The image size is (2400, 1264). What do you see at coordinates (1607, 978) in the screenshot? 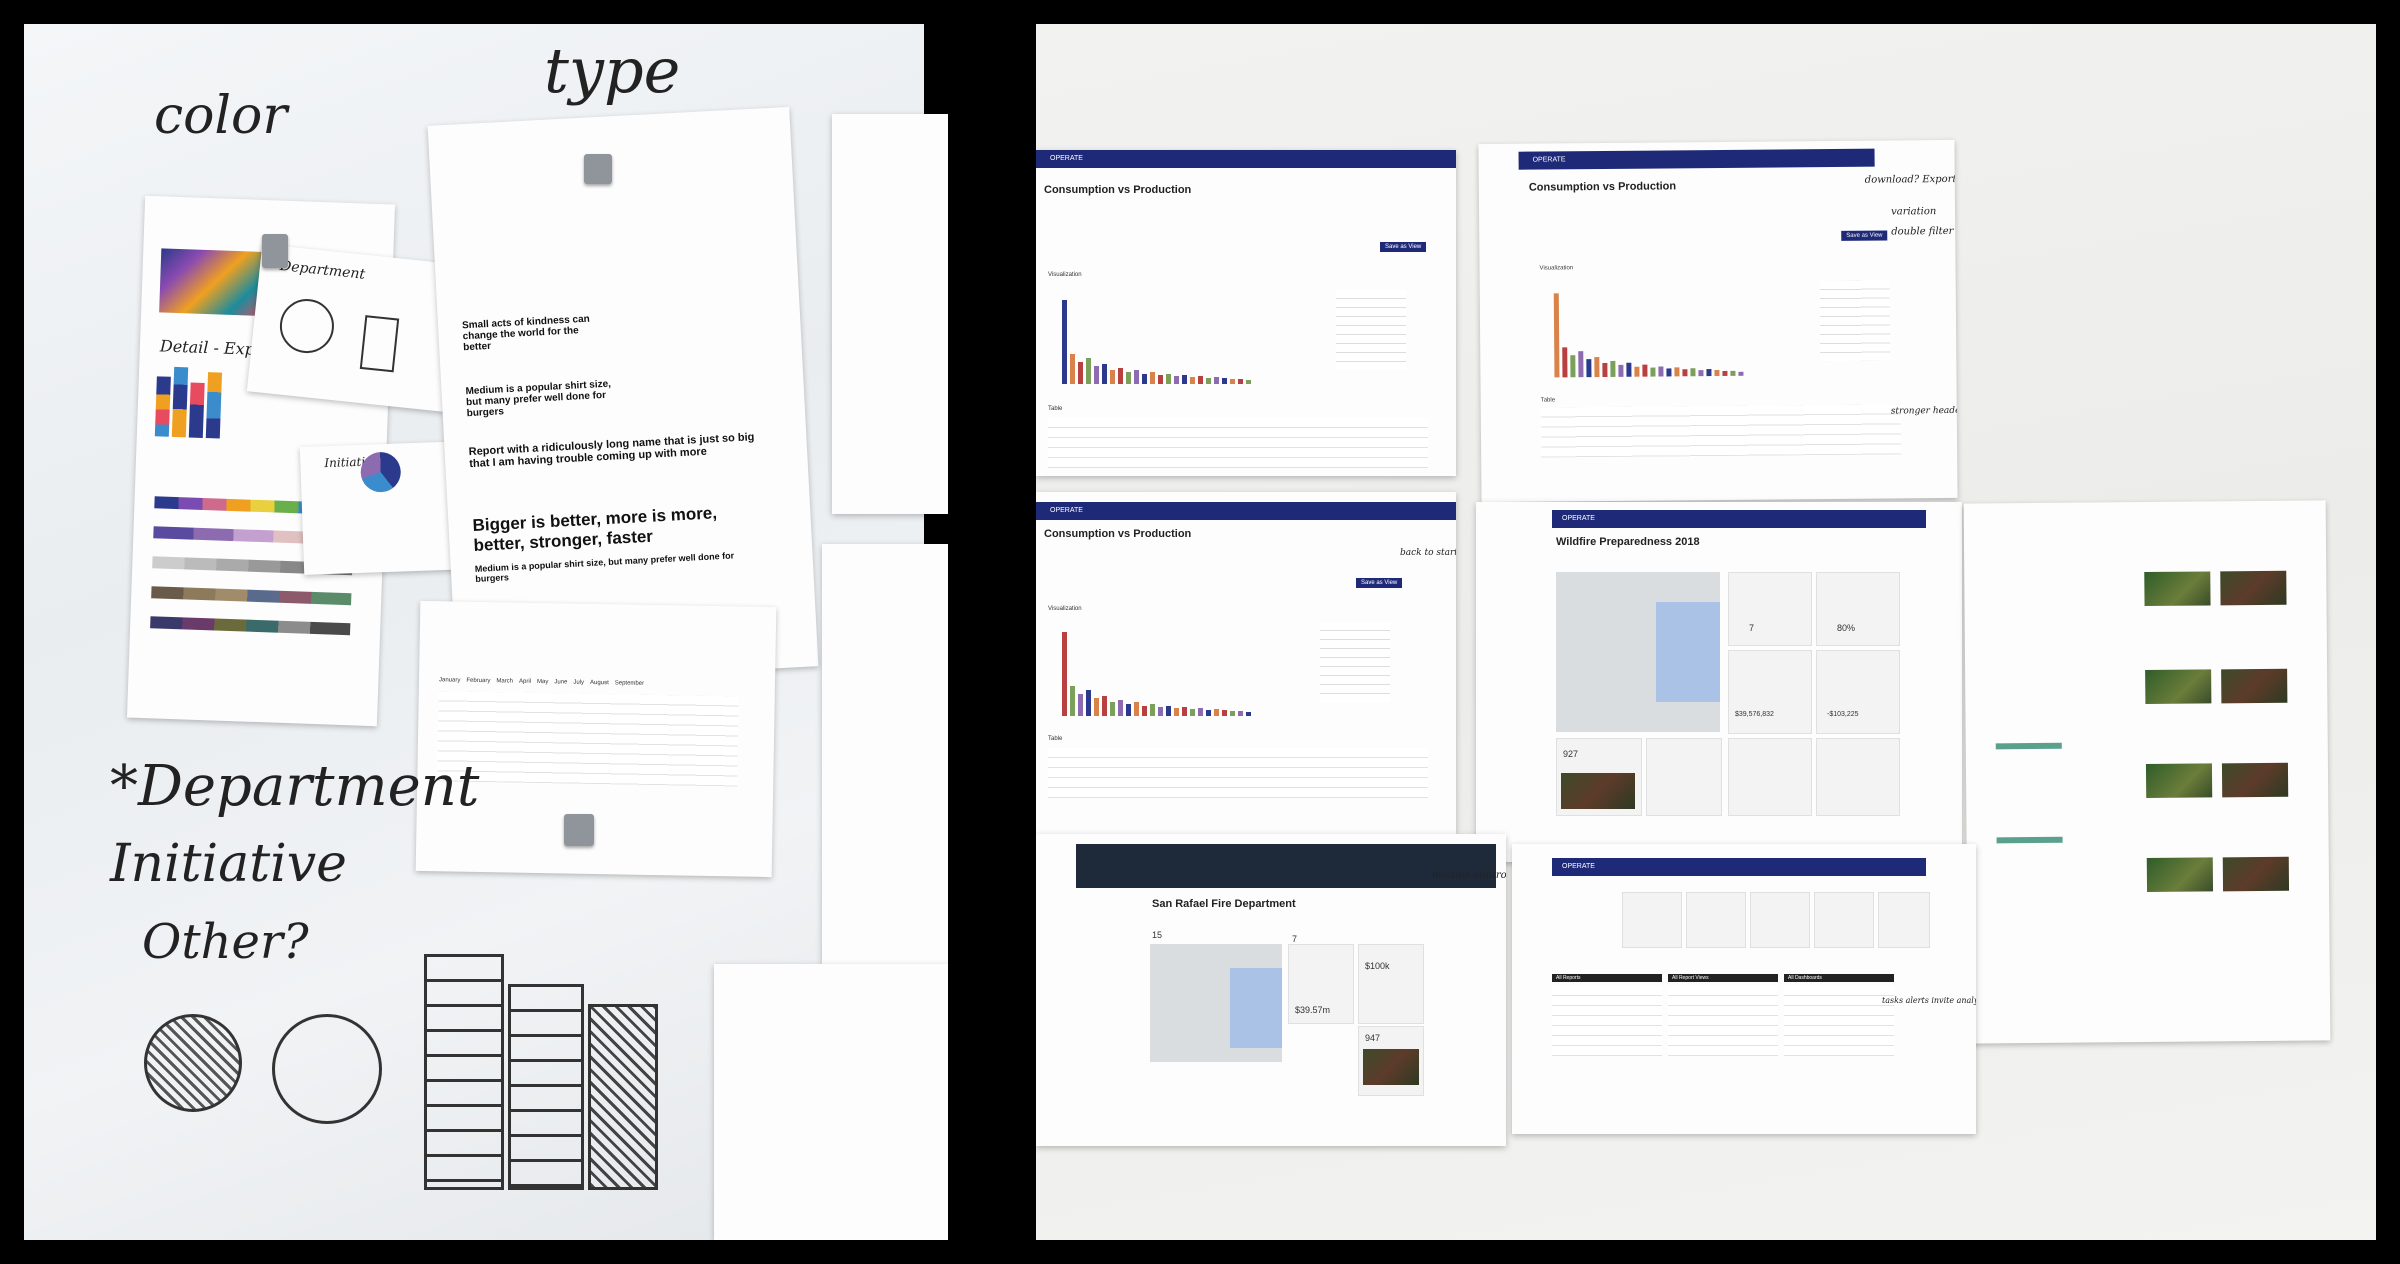
I see `sheet7-col-a-head: All Reports` at bounding box center [1607, 978].